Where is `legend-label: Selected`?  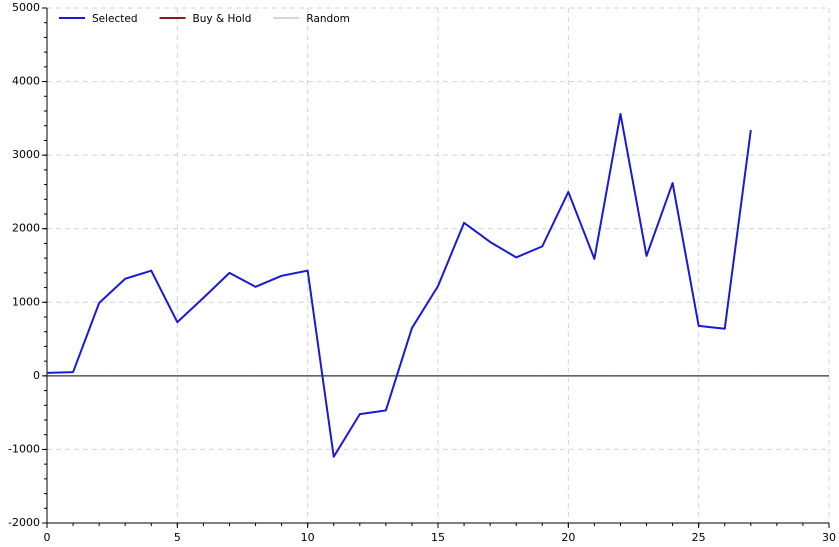 legend-label: Selected is located at coordinates (115, 19).